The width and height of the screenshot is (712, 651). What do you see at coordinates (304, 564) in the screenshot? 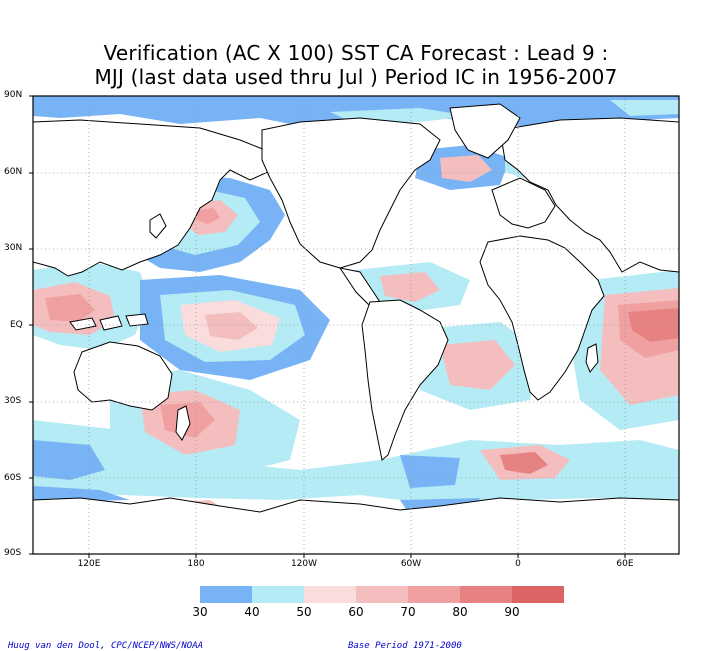
I see `lon-label-120w: 120W` at bounding box center [304, 564].